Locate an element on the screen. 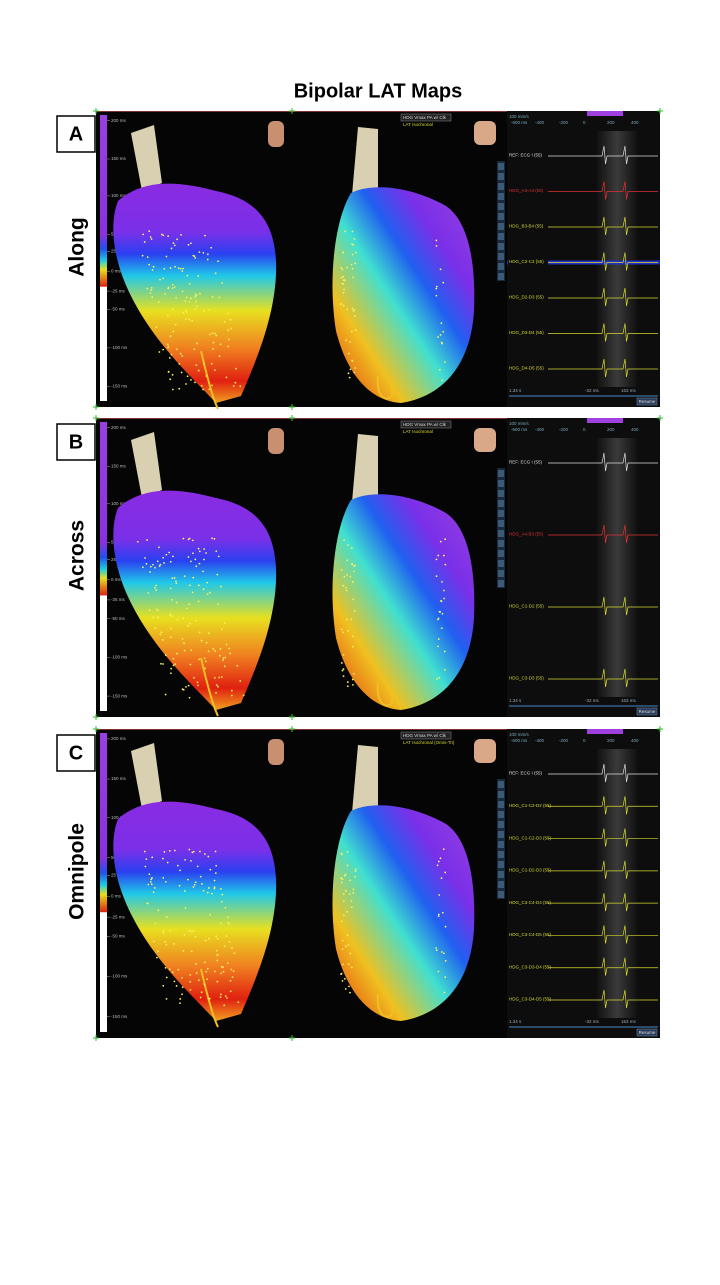 The image size is (720, 1285). ecg-time-label: 400 is located at coordinates (635, 740).